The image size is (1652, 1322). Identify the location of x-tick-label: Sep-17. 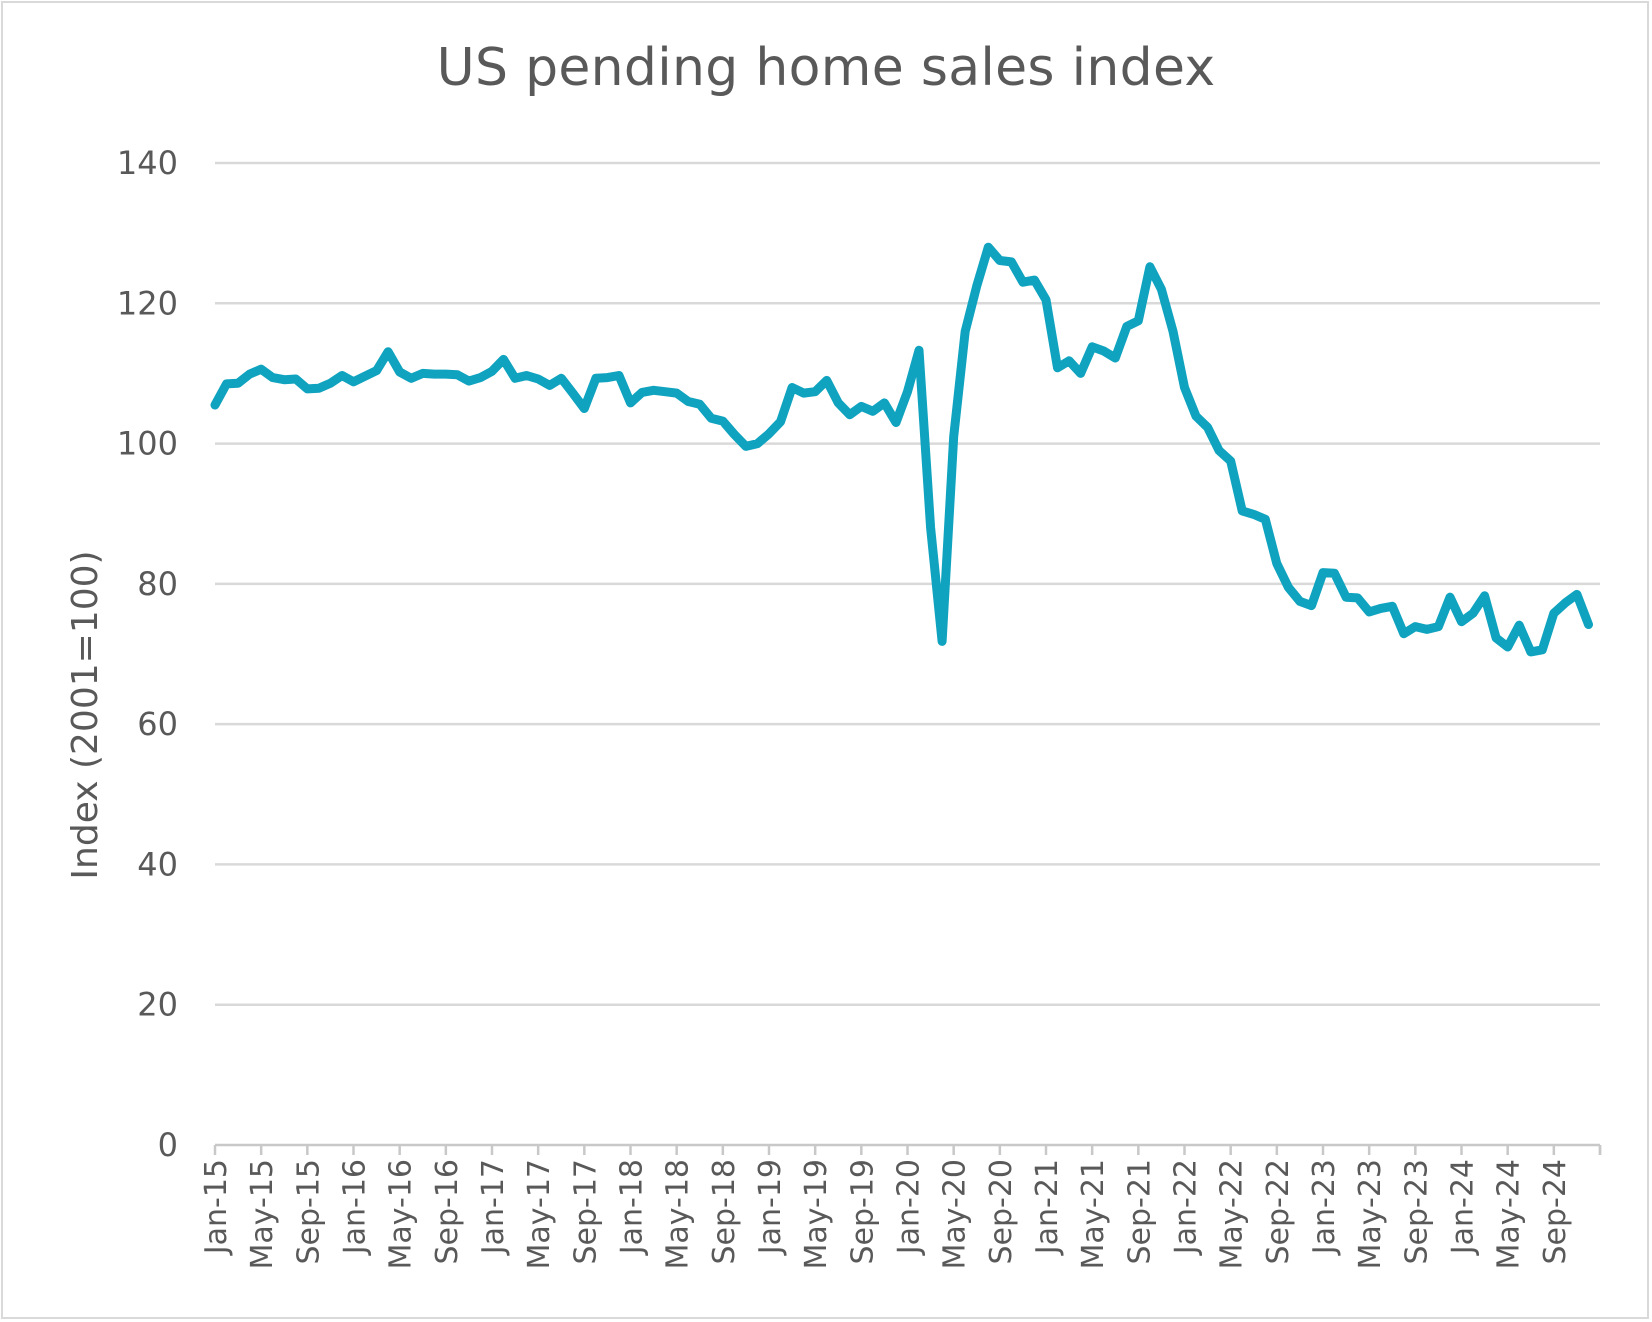
(585, 1212).